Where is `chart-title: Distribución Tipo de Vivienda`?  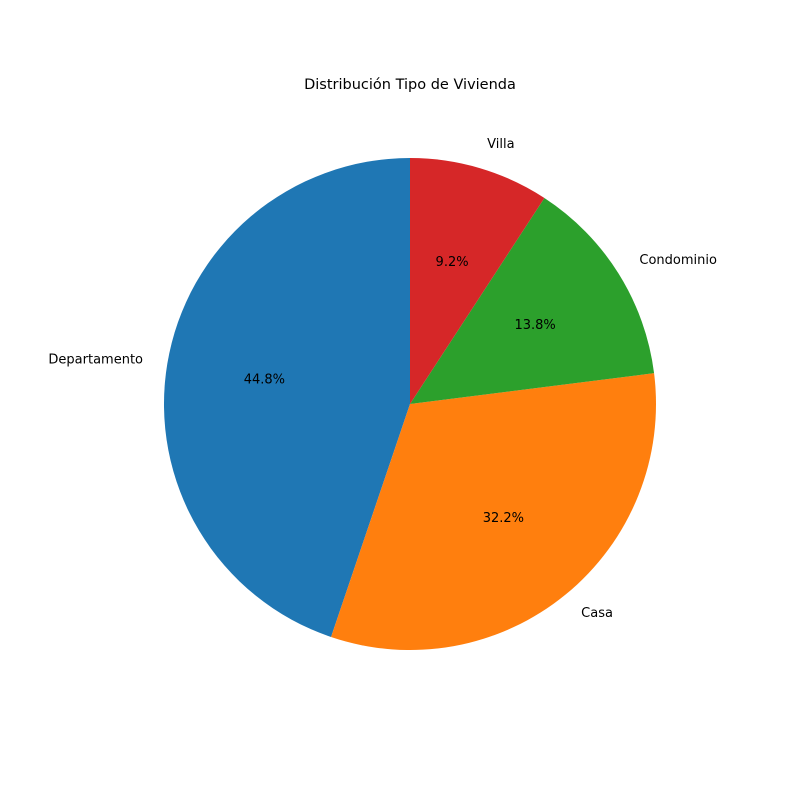 chart-title: Distribución Tipo de Vivienda is located at coordinates (410, 85).